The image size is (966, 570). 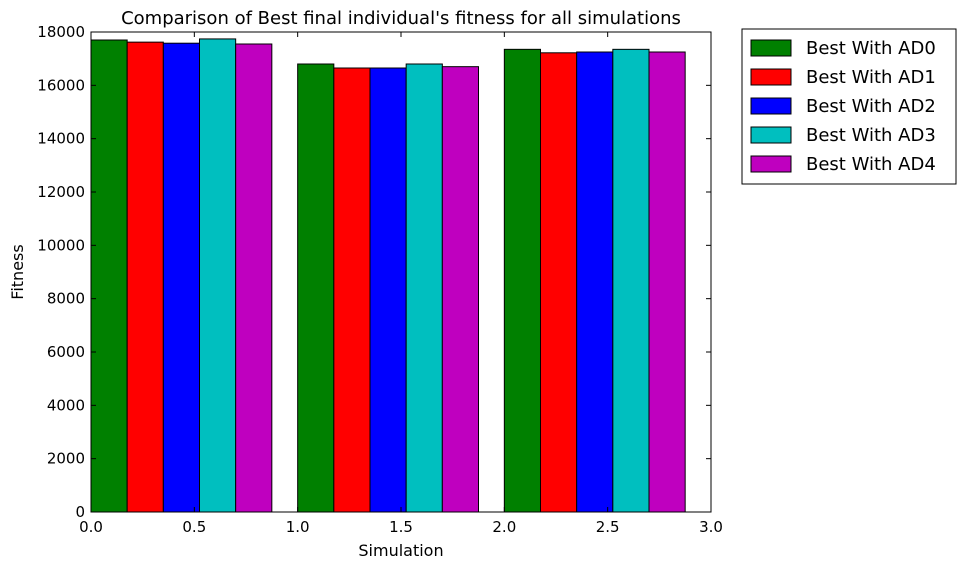 What do you see at coordinates (711, 527) in the screenshot?
I see `x-tick-label: 3.0` at bounding box center [711, 527].